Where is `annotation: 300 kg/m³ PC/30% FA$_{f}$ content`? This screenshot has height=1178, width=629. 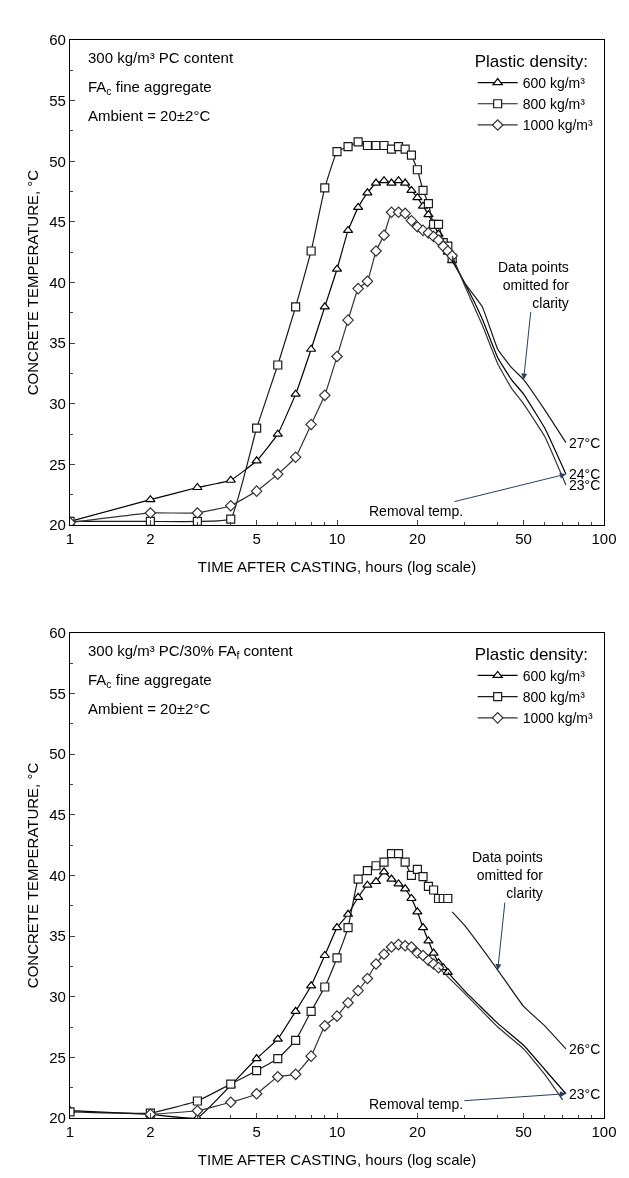
annotation: 300 kg/m³ PC/30% FA$_{f}$ content is located at coordinates (191, 652).